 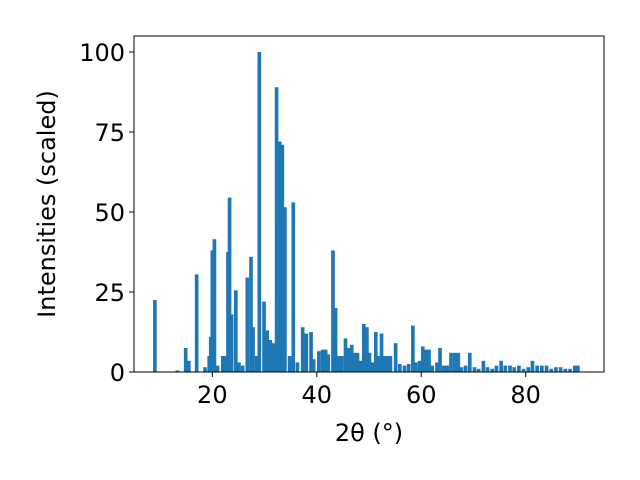 I want to click on y-axis-label: Intensities (scaled), so click(x=47, y=204).